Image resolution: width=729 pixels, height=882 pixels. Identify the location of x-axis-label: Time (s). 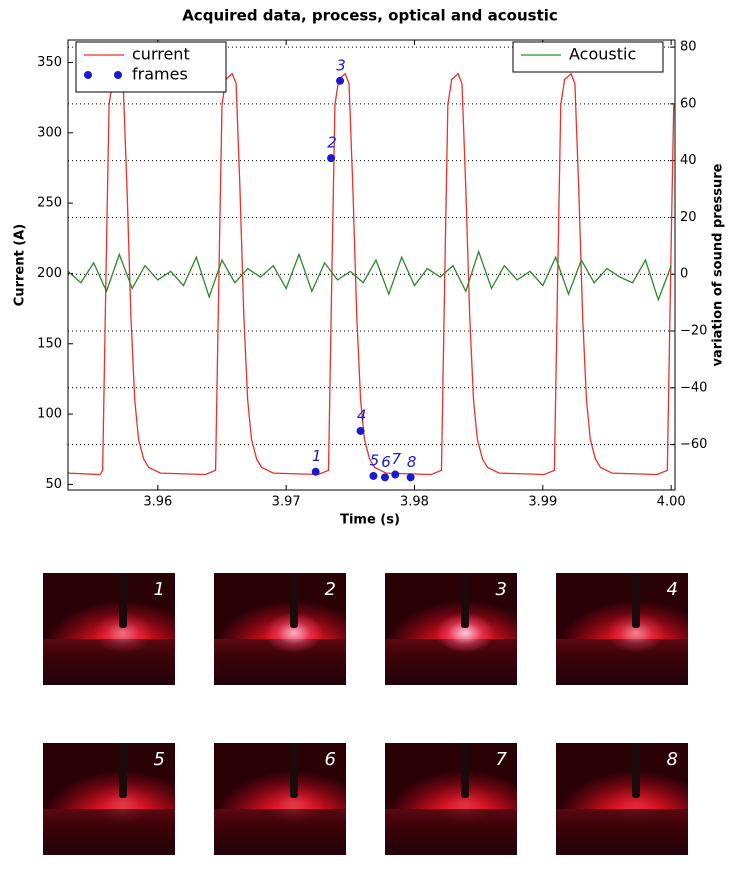
(370, 520).